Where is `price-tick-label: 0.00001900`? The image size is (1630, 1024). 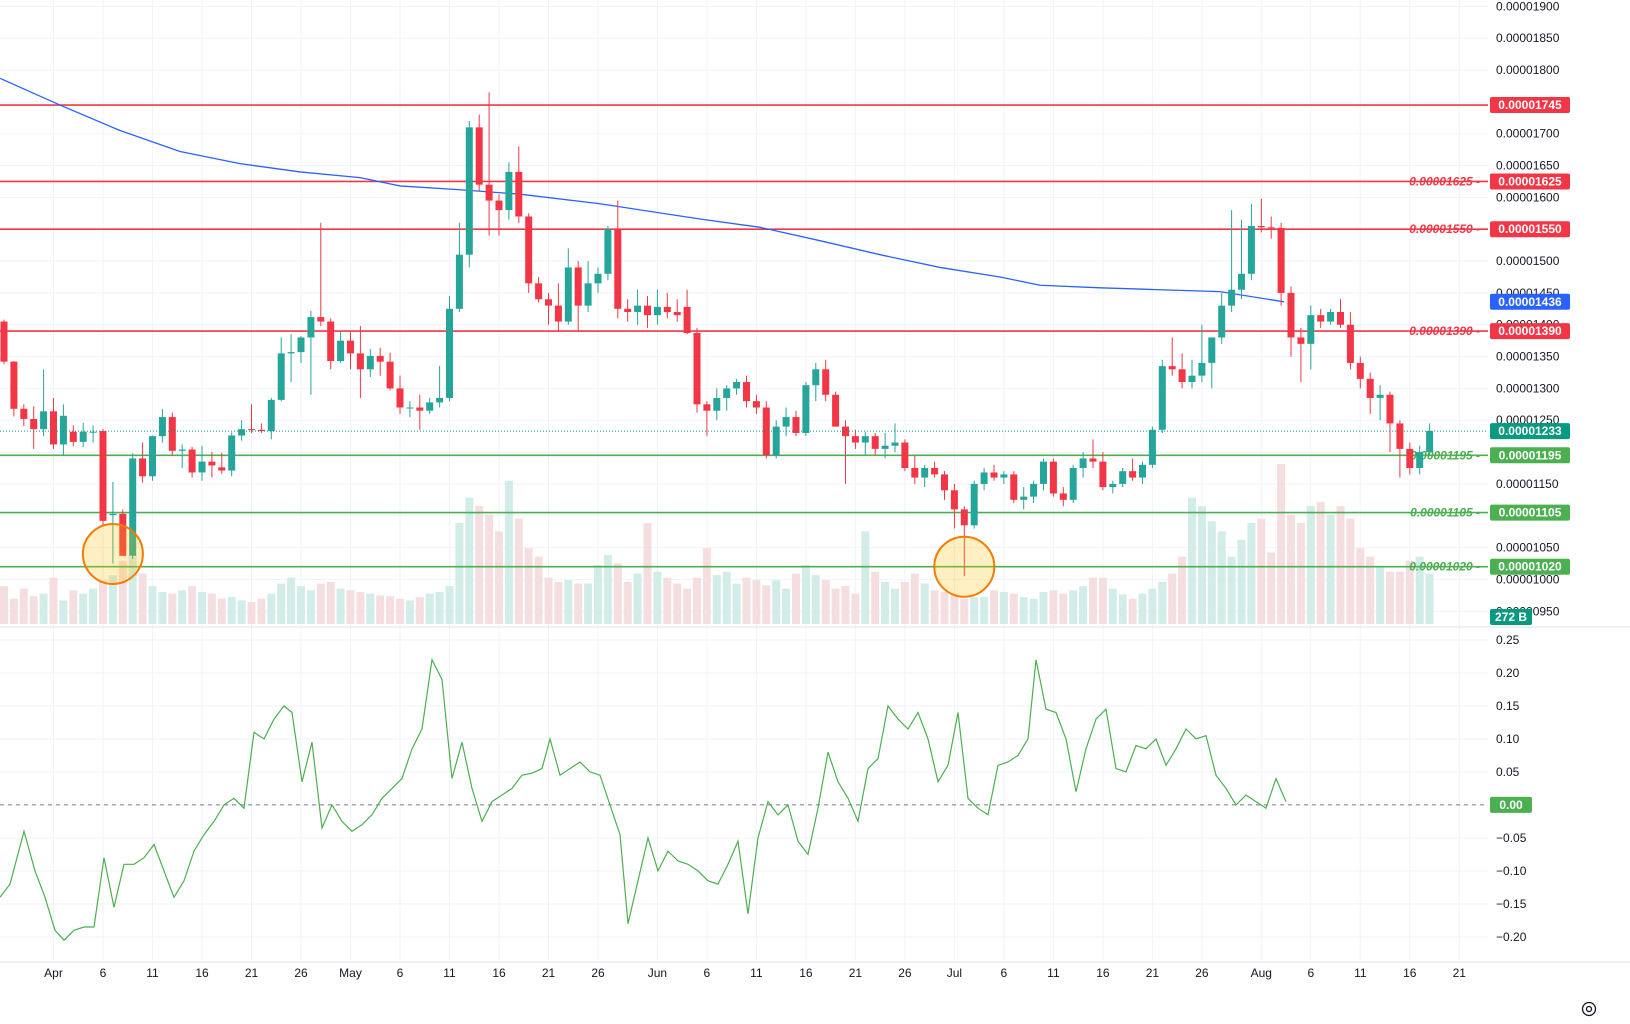 price-tick-label: 0.00001900 is located at coordinates (1528, 6).